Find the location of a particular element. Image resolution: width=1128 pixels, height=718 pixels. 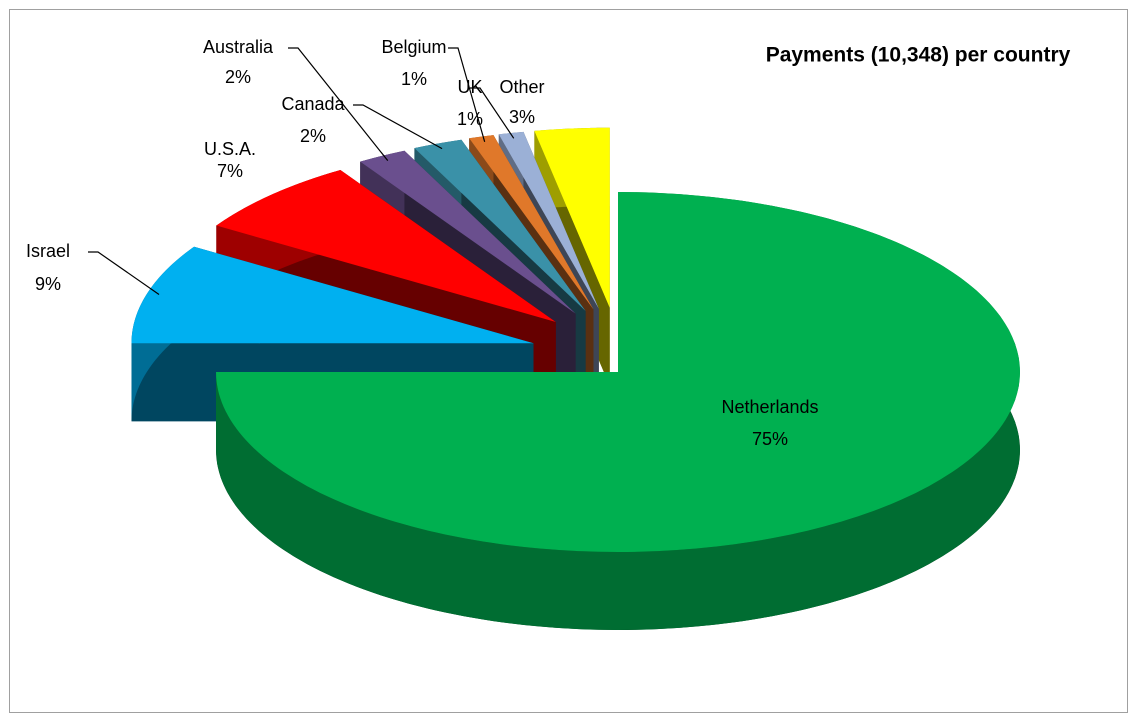

slice-value-label: 9% is located at coordinates (48, 284).